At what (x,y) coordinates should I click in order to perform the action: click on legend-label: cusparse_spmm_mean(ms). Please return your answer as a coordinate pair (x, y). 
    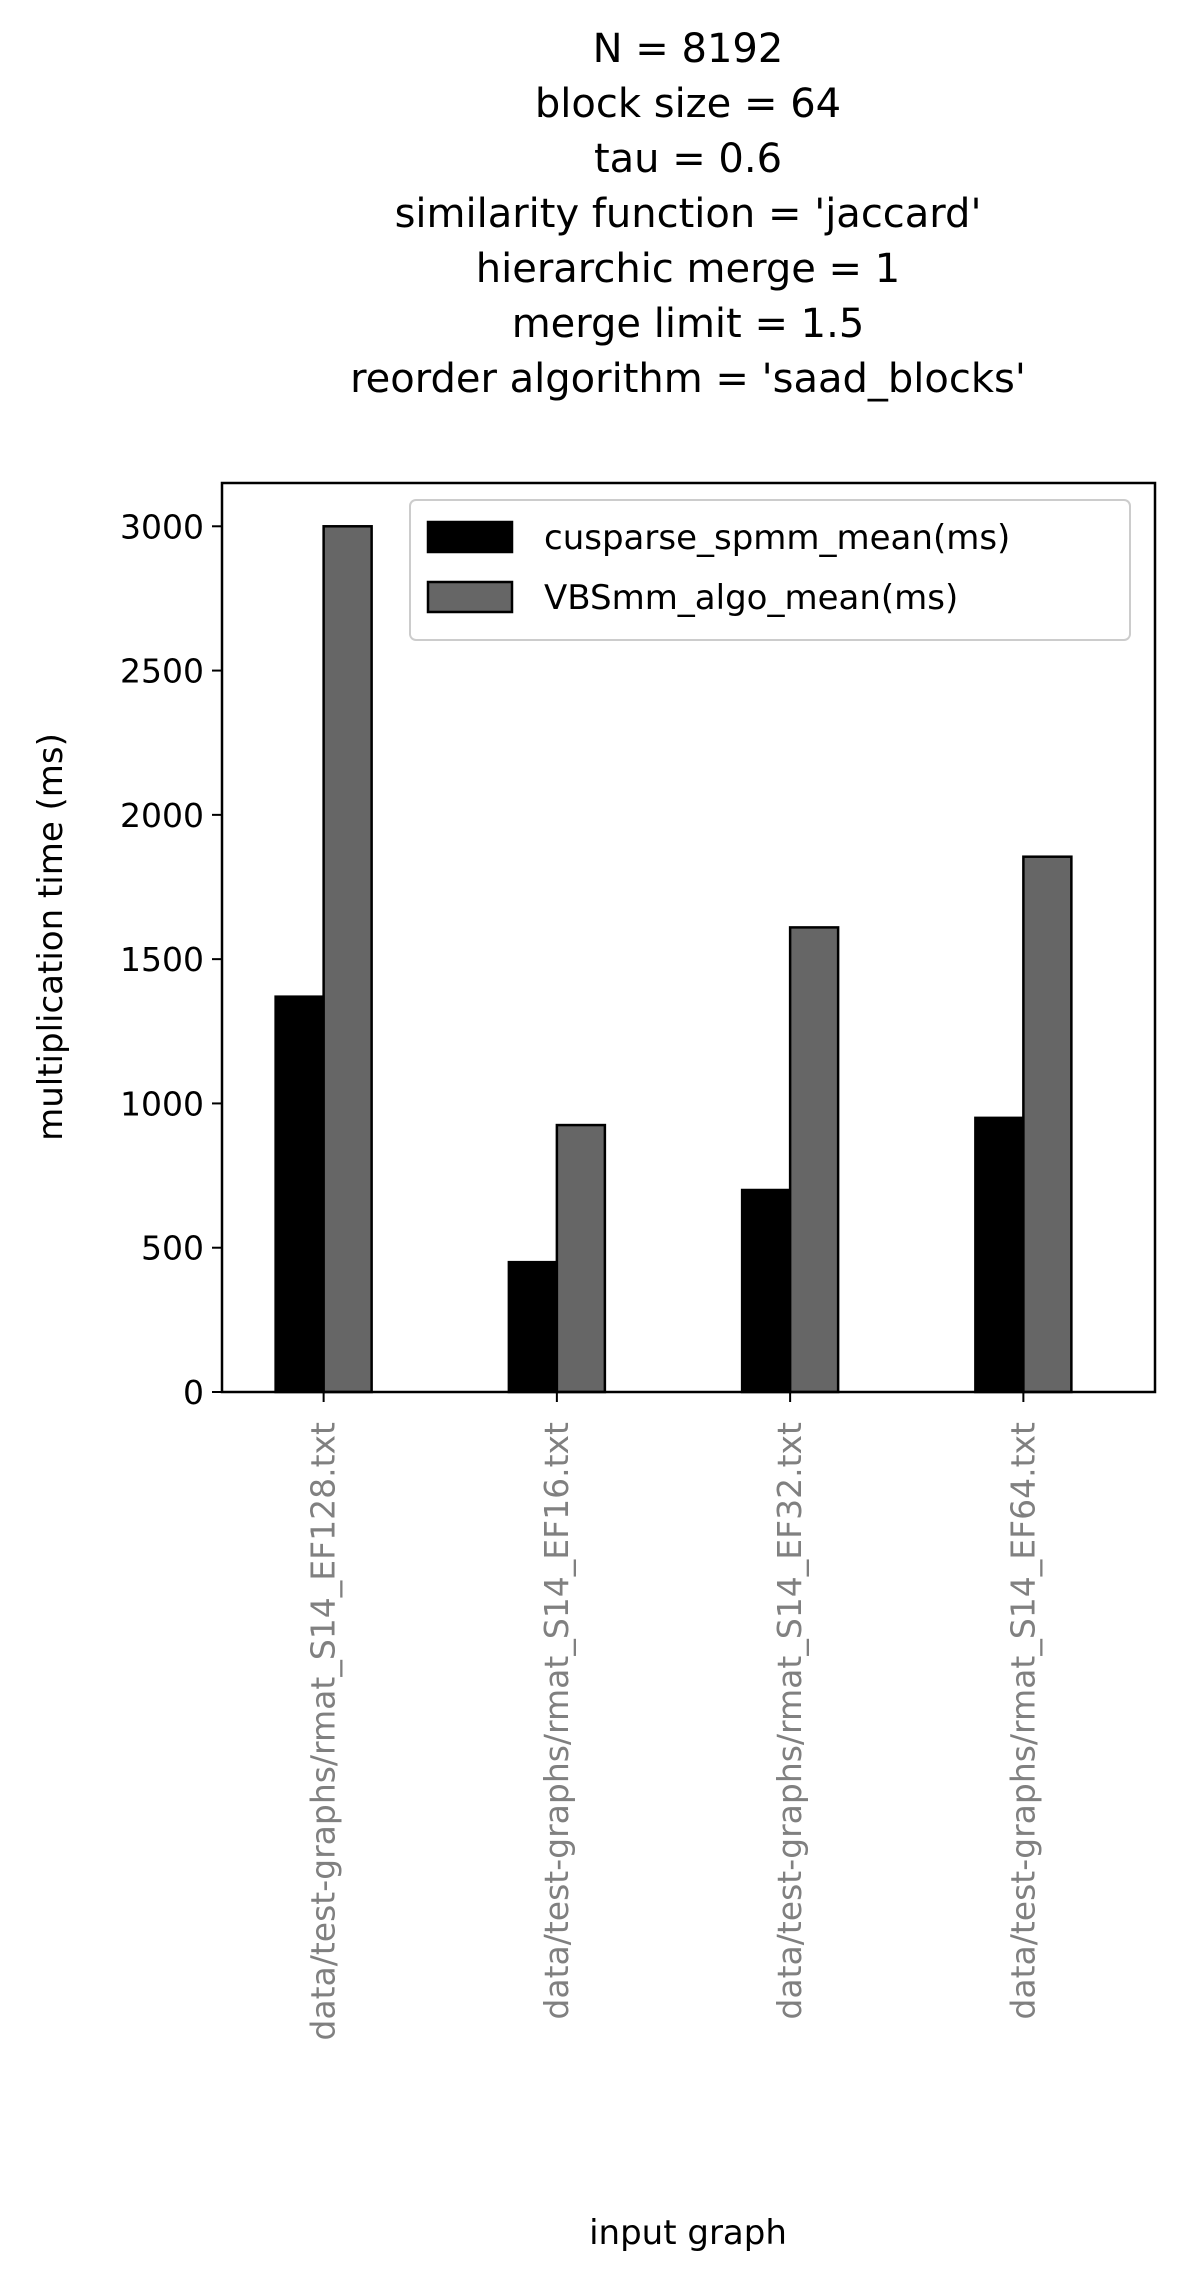
    Looking at the image, I should click on (777, 538).